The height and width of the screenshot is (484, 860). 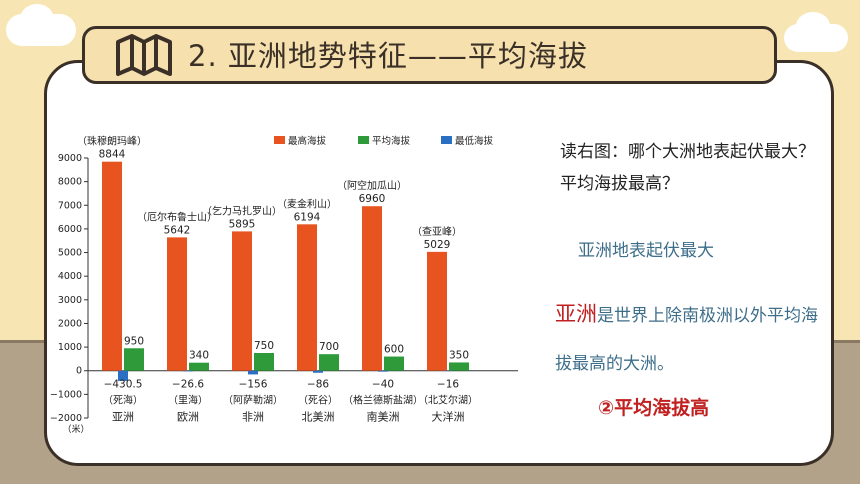 I want to click on low-name-label: （死海）, so click(x=123, y=400).